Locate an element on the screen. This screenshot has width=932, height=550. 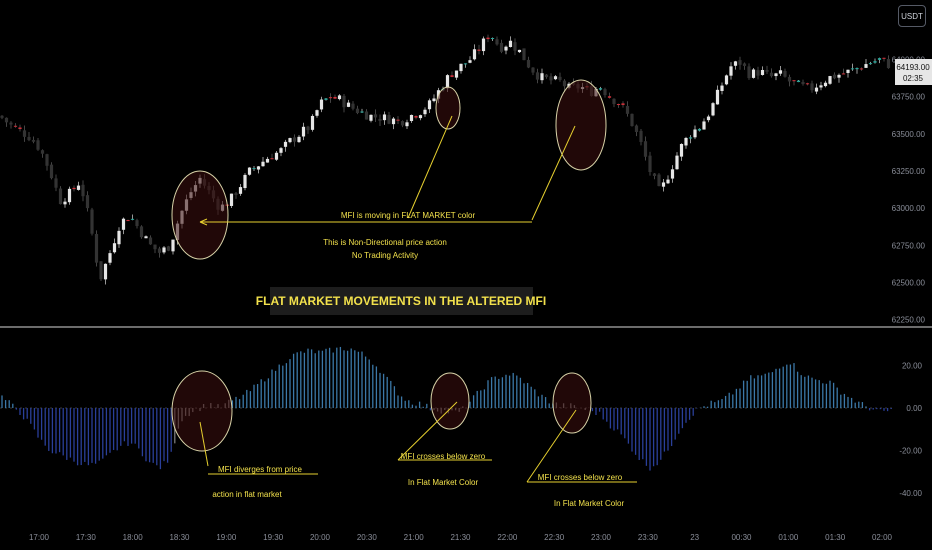
price-tick: 62250.00 is located at coordinates (909, 320).